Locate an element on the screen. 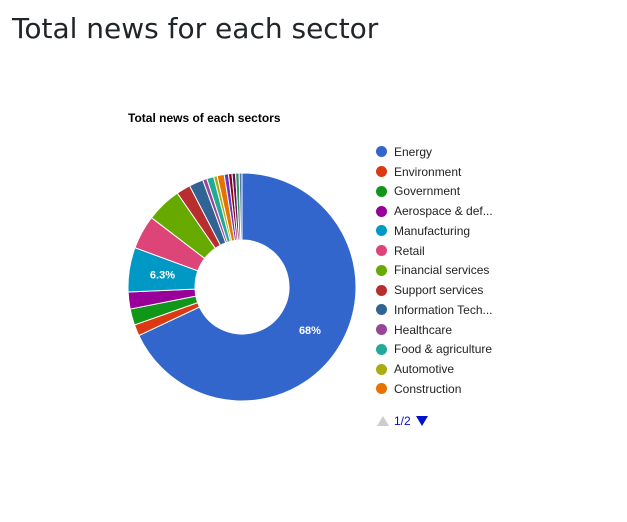 Image resolution: width=627 pixels, height=522 pixels. legend-label: Retail is located at coordinates (409, 250).